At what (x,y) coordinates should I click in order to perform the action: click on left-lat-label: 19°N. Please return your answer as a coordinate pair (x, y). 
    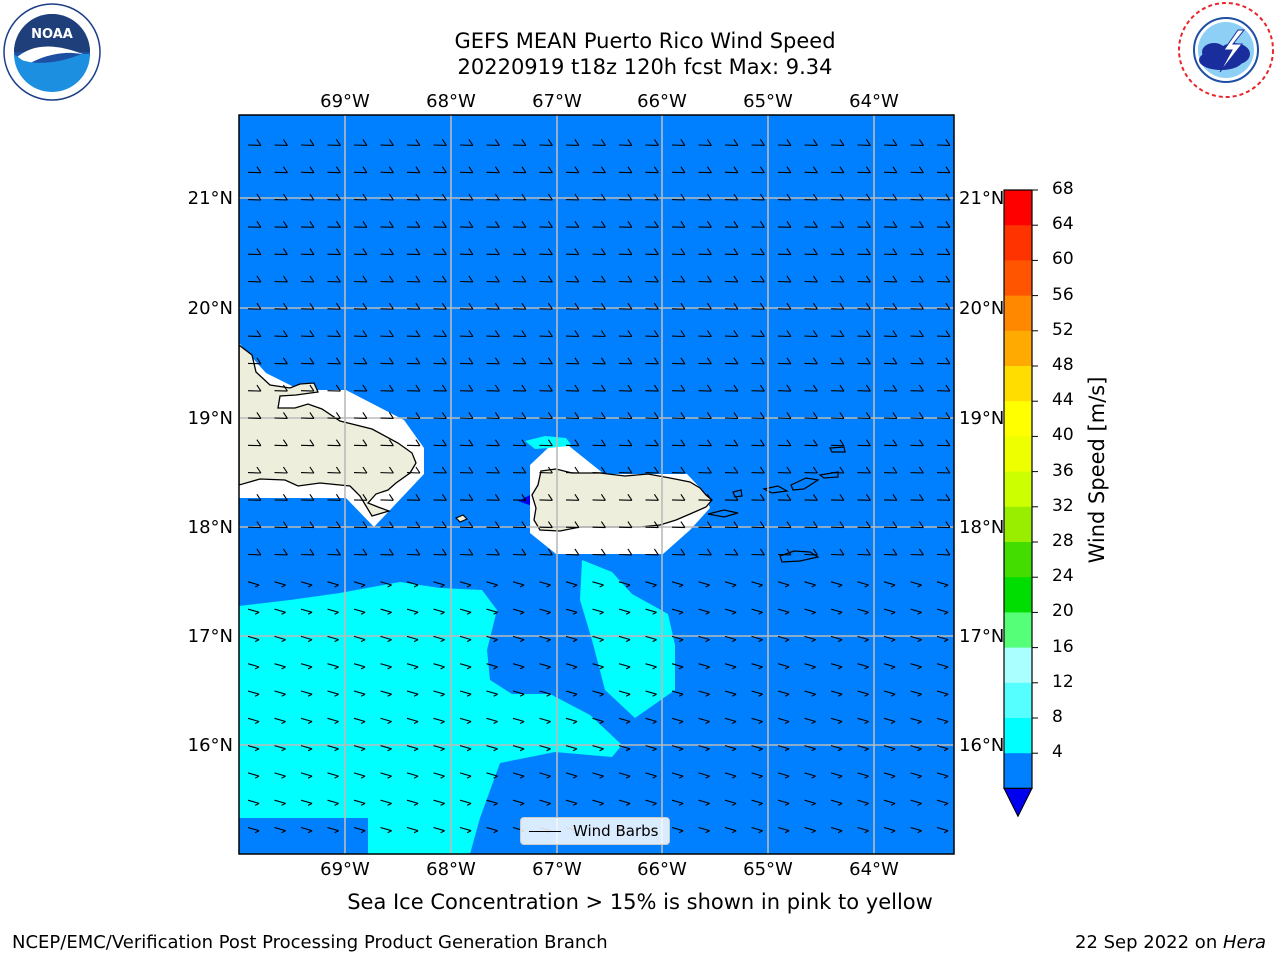
    Looking at the image, I should click on (210, 418).